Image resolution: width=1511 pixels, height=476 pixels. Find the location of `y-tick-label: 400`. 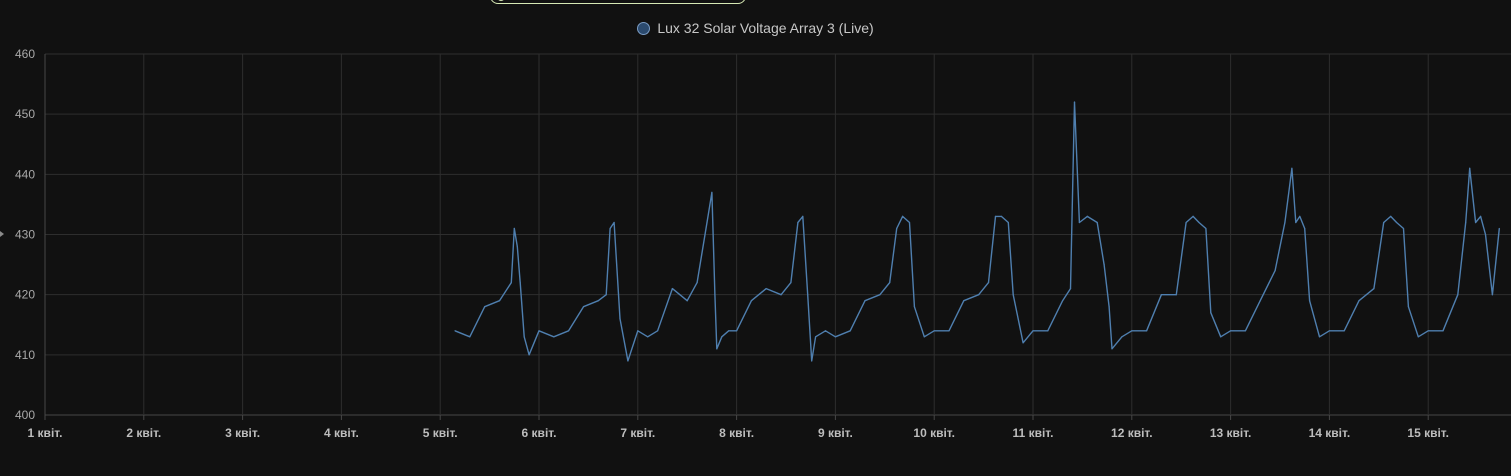

y-tick-label: 400 is located at coordinates (25, 415).